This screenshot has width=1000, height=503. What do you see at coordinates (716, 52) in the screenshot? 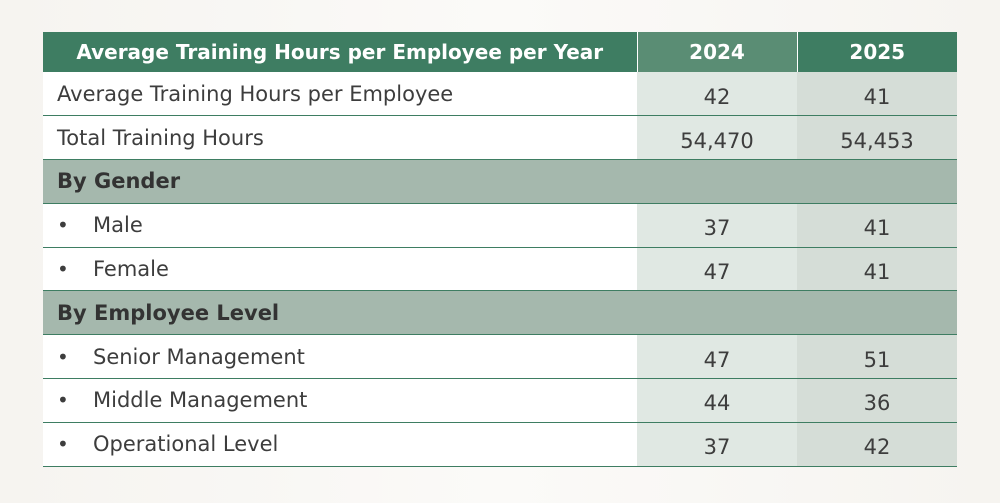
I see `header-year-2024: 2024` at bounding box center [716, 52].